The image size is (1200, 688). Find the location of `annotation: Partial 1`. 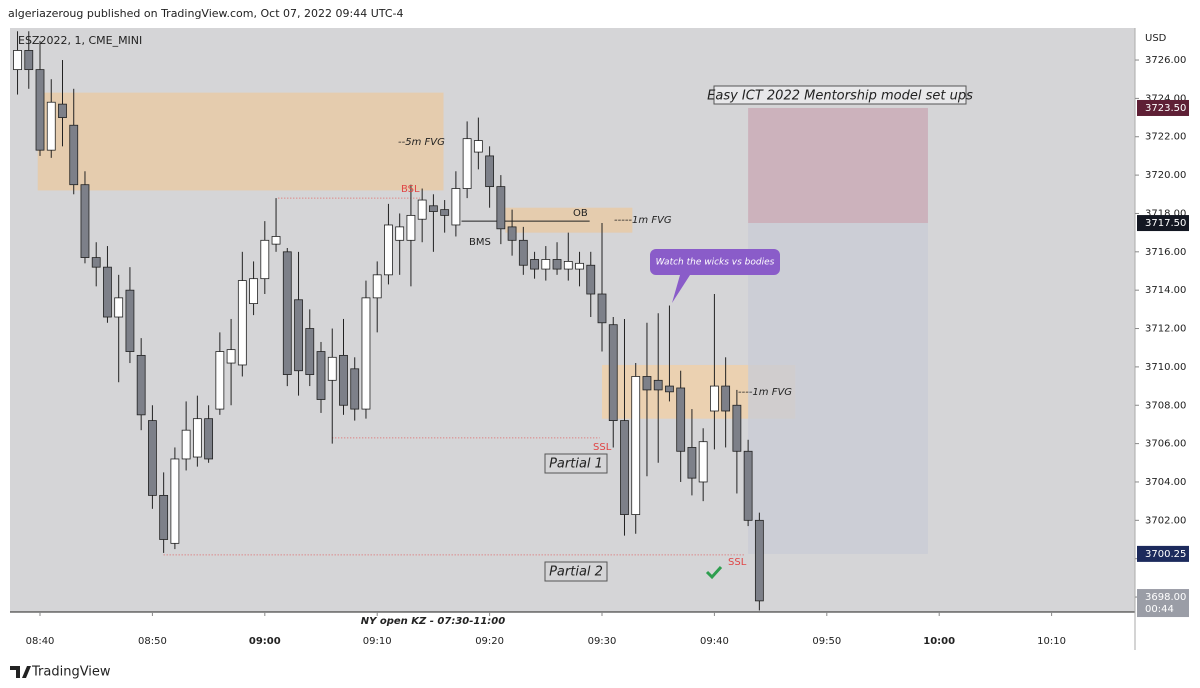

annotation: Partial 1 is located at coordinates (576, 464).